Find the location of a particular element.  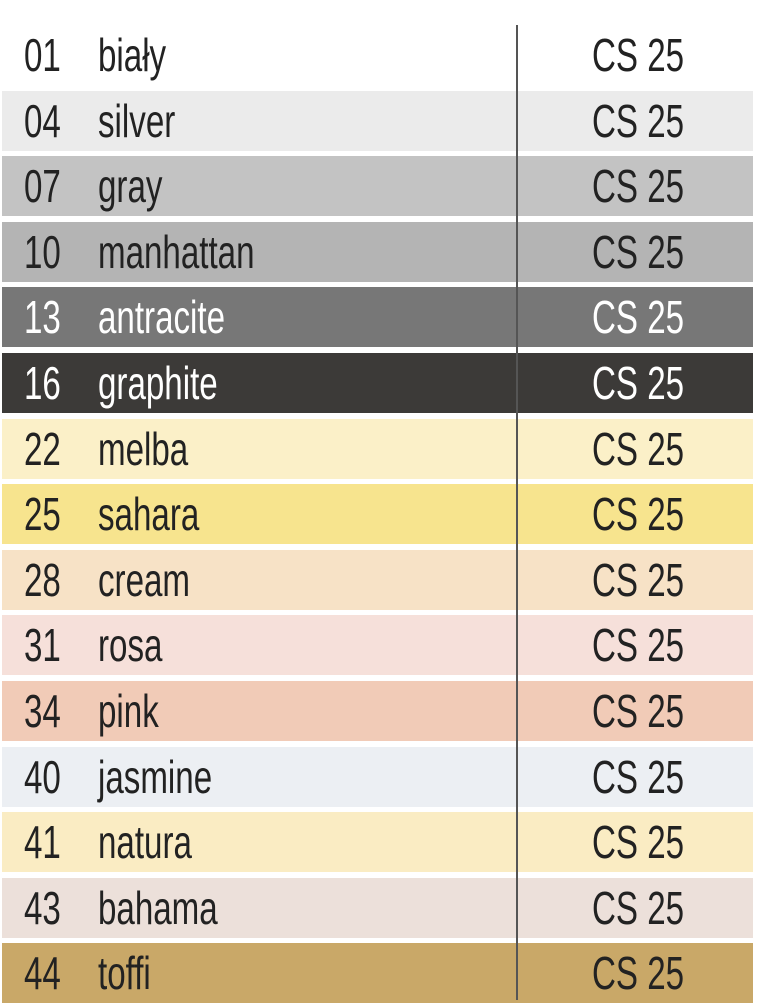

color-code: 04 is located at coordinates (42, 120).